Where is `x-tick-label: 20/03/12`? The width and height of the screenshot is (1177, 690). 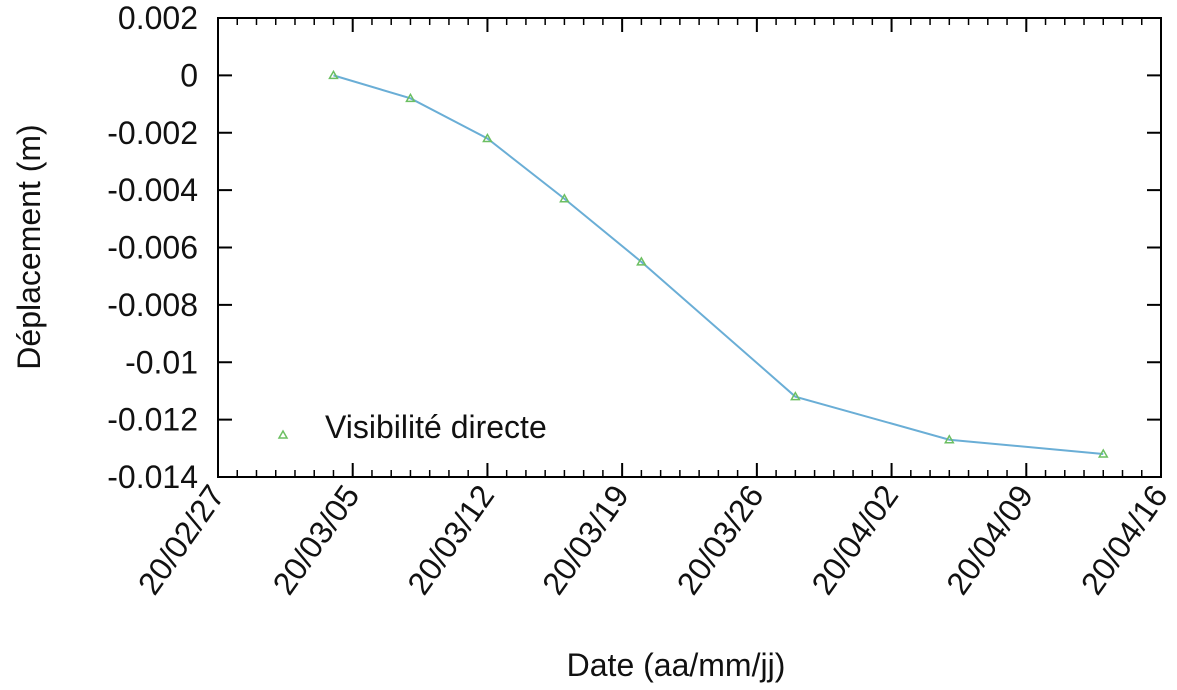
x-tick-label: 20/03/12 is located at coordinates (450, 539).